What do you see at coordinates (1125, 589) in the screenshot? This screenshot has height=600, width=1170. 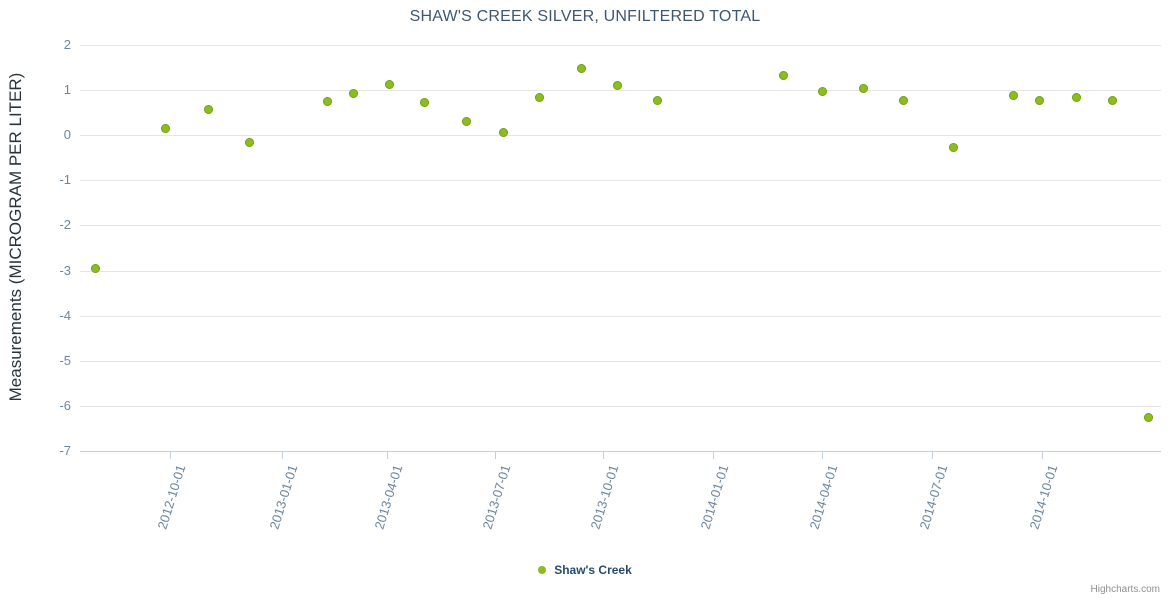 I see `credits-link: Highcharts.com` at bounding box center [1125, 589].